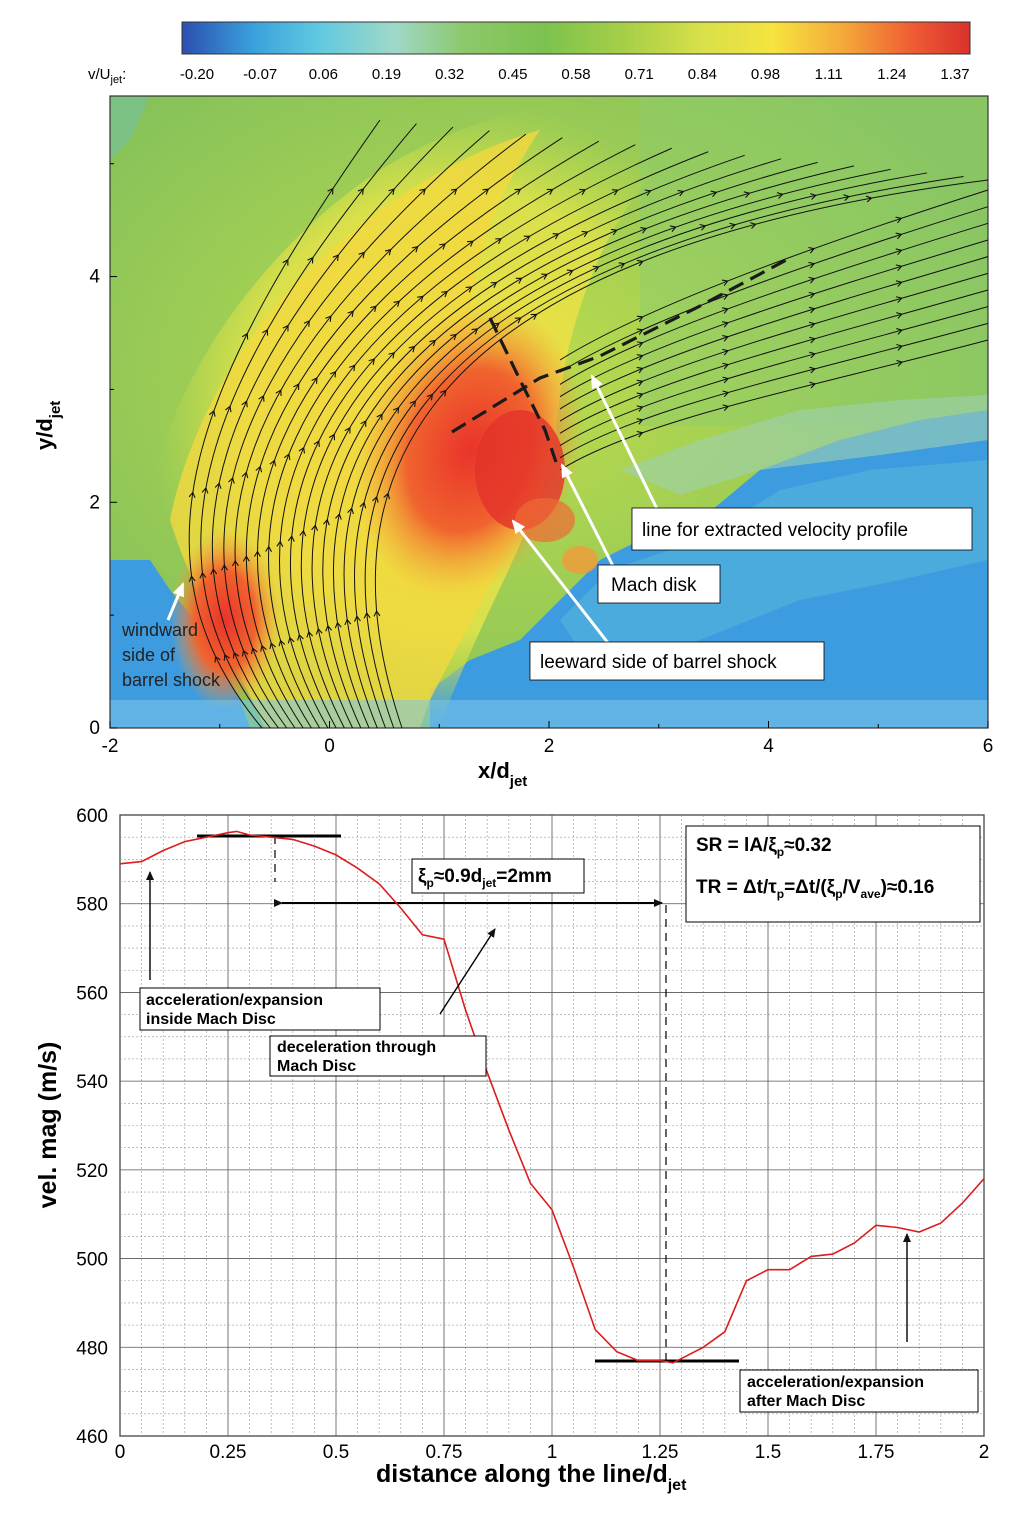 Image resolution: width=1024 pixels, height=1521 pixels. I want to click on line-chart-x-tick-label: 0.5, so click(336, 1452).